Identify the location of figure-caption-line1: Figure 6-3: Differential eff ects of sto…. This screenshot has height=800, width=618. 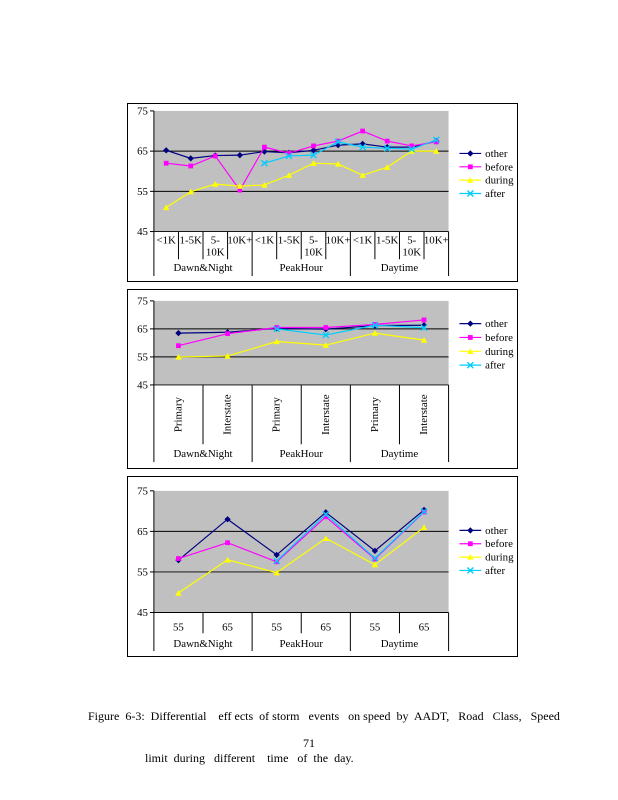
(324, 716).